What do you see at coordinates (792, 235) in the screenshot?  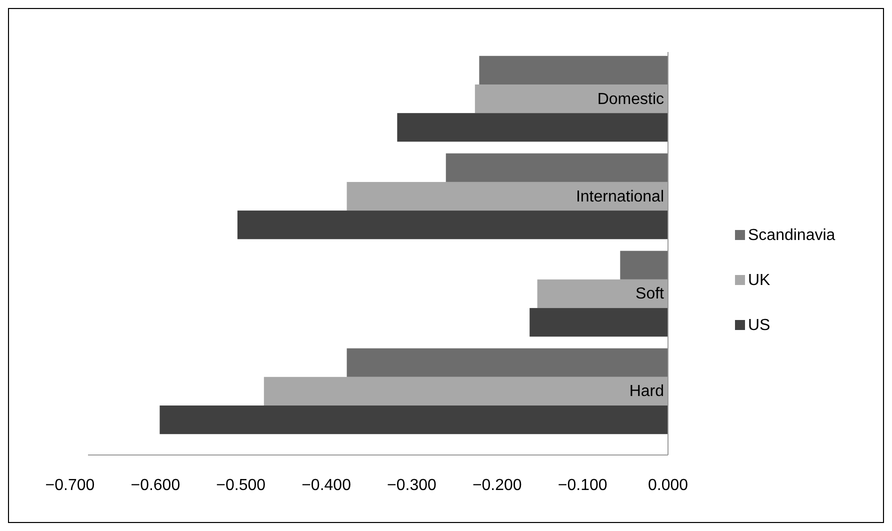 I see `legend-label: Scandinavia` at bounding box center [792, 235].